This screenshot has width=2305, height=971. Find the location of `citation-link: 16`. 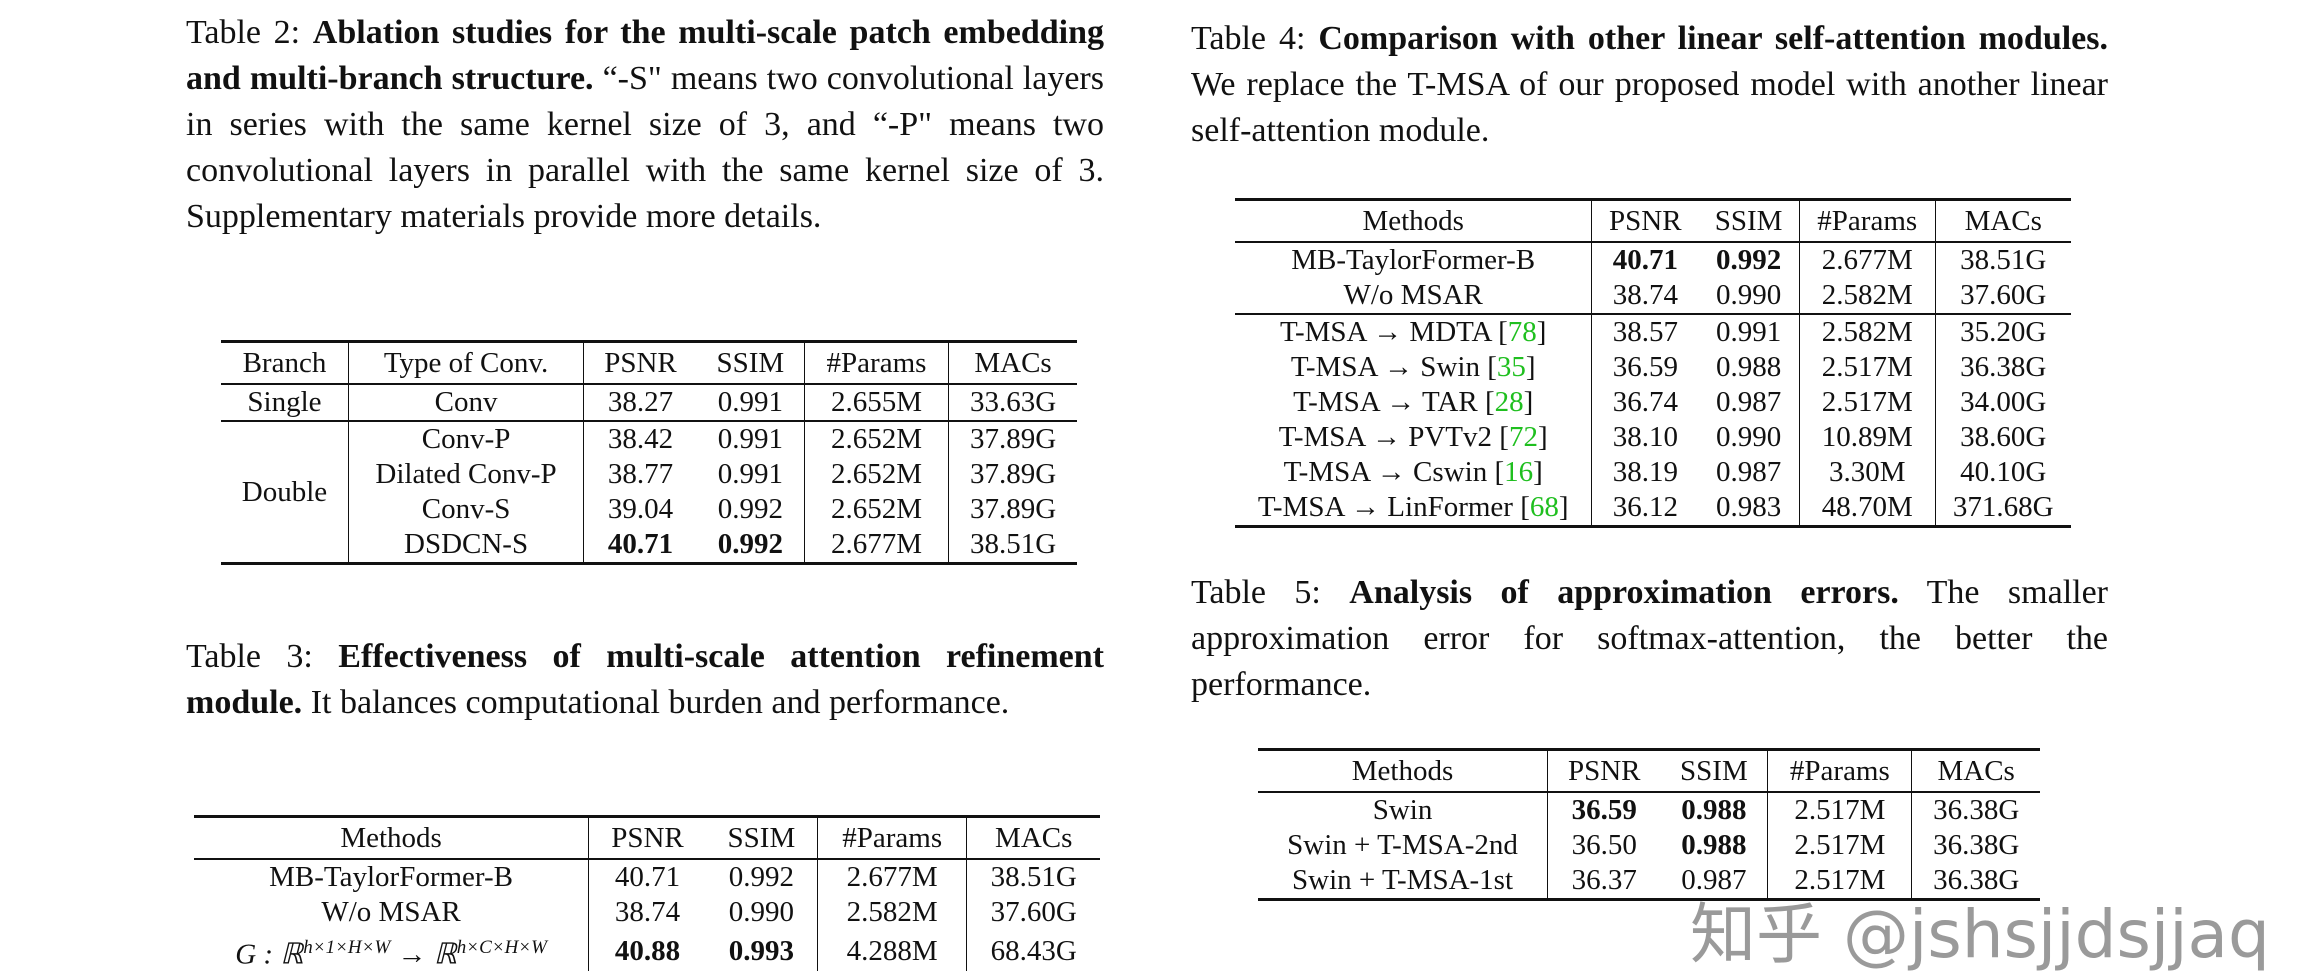

citation-link: 16 is located at coordinates (1519, 472).